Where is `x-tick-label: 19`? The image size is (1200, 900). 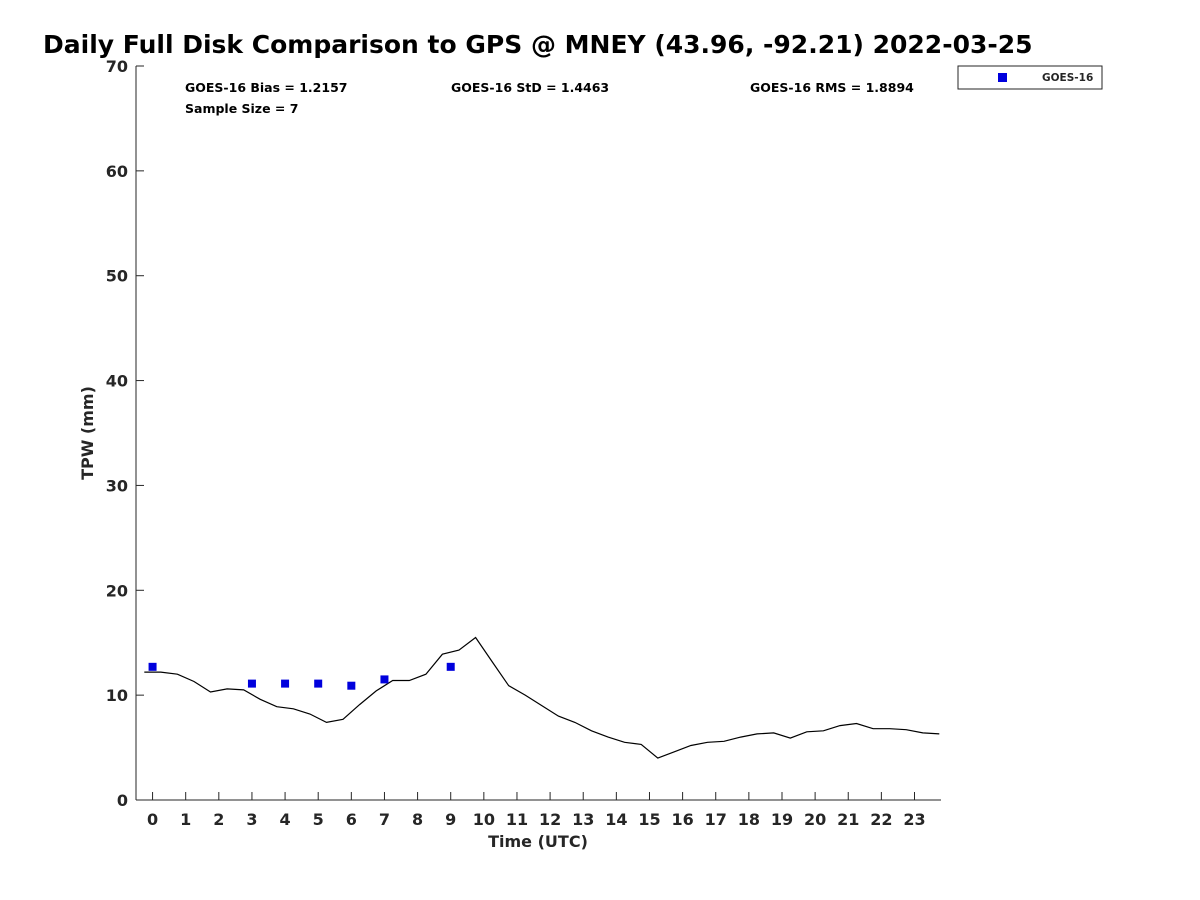
x-tick-label: 19 is located at coordinates (782, 819).